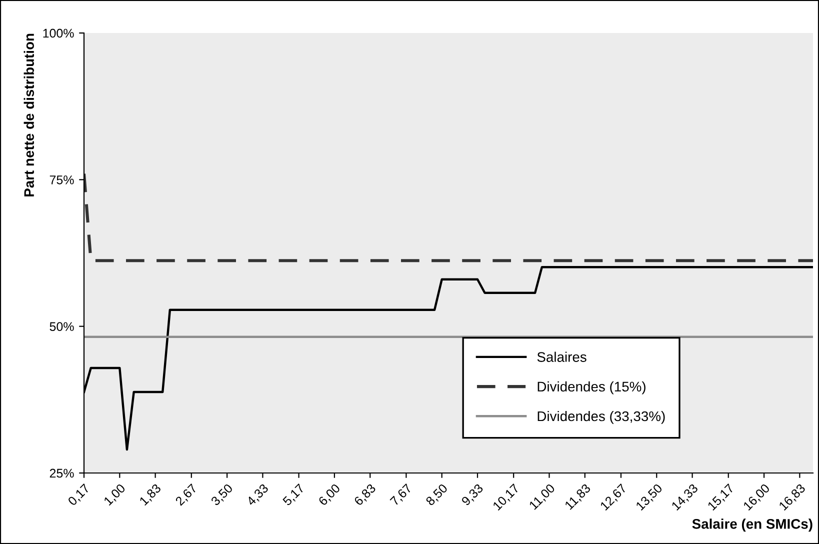 This screenshot has width=819, height=544. Describe the element at coordinates (62, 180) in the screenshot. I see `y-tick-label: 75%` at that location.